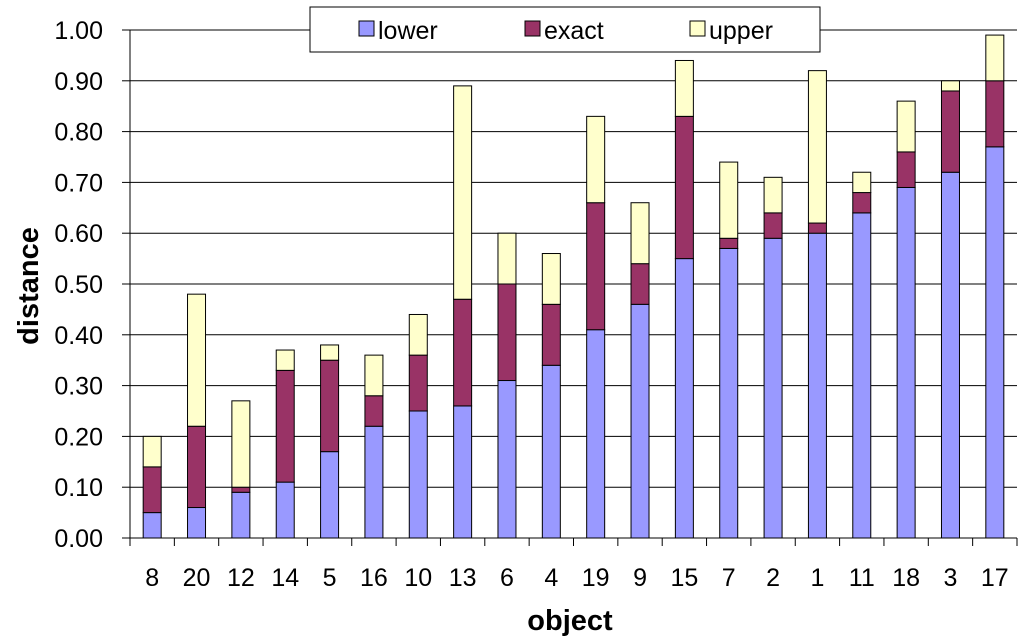 This screenshot has height=639, width=1026. Describe the element at coordinates (78, 82) in the screenshot. I see `y-tick-label: 0.90` at that location.